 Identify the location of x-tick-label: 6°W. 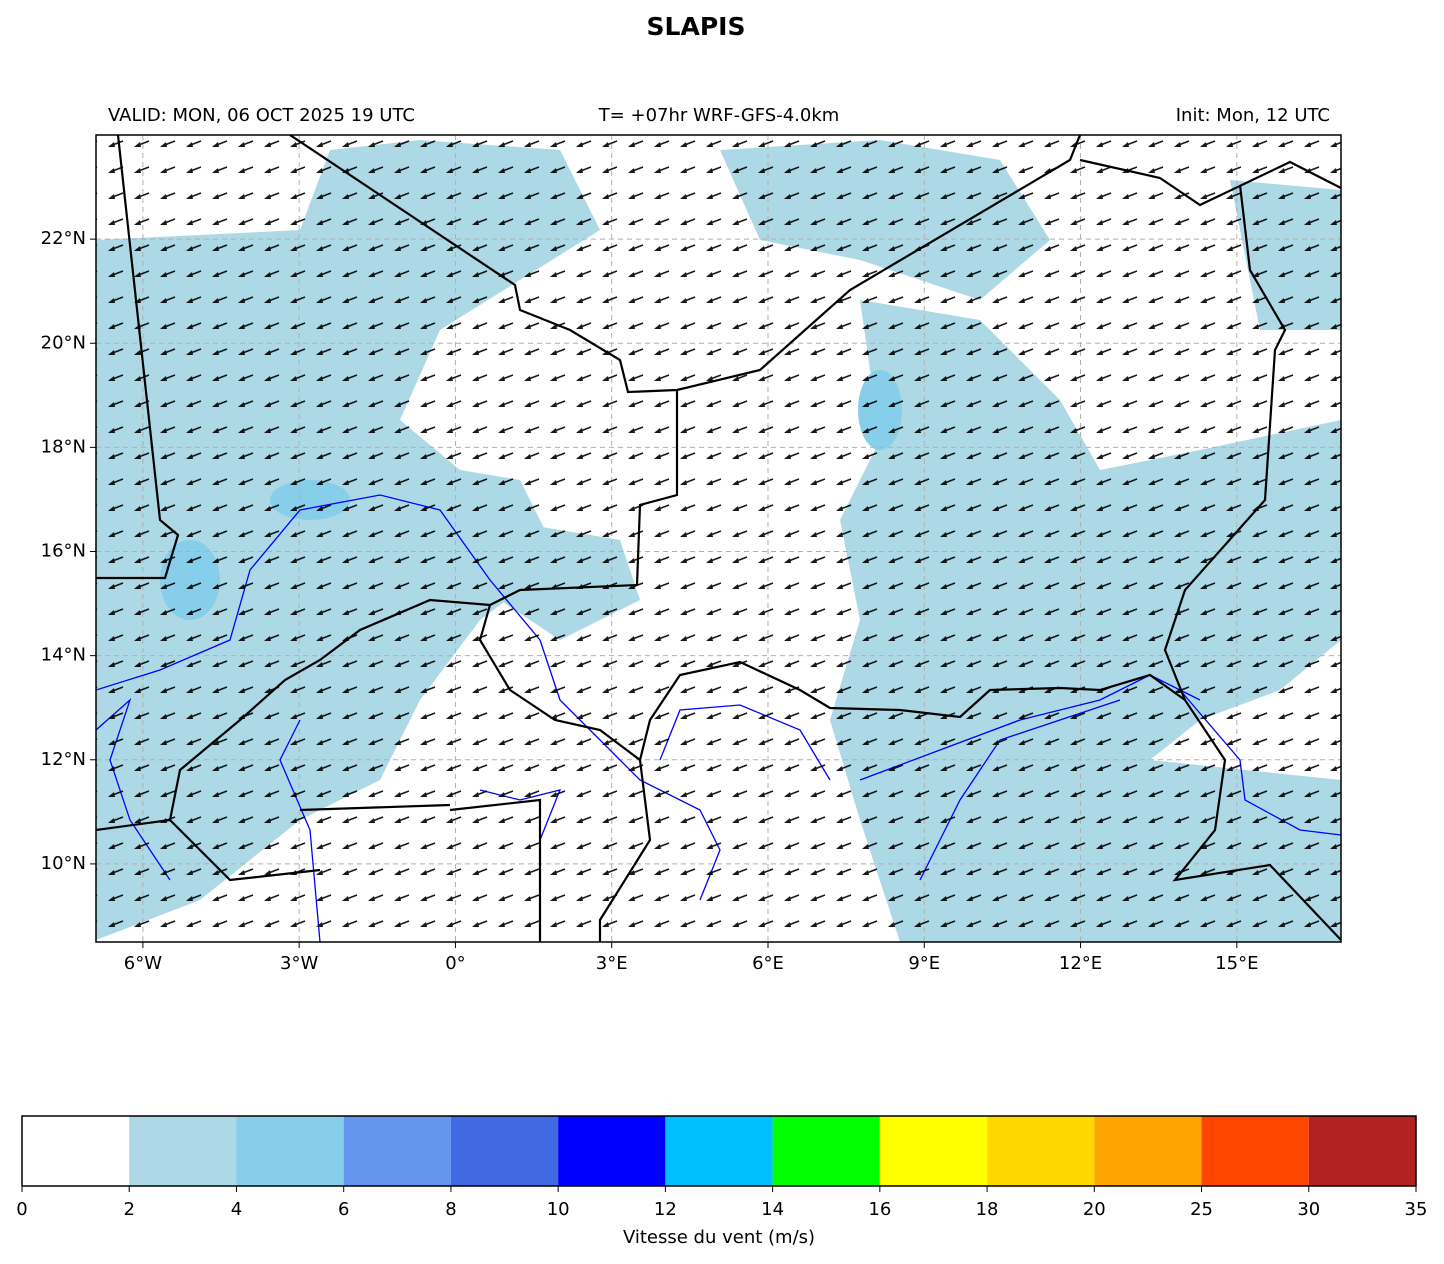
(143, 963).